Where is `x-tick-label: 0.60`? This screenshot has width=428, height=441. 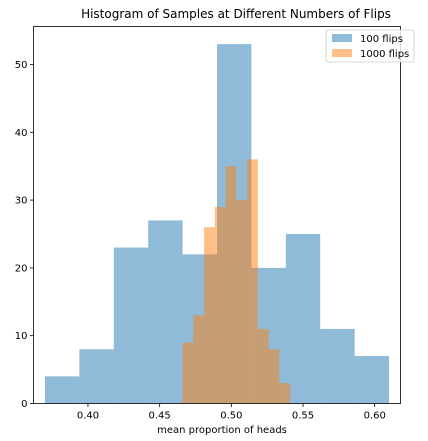 x-tick-label: 0.60 is located at coordinates (375, 416).